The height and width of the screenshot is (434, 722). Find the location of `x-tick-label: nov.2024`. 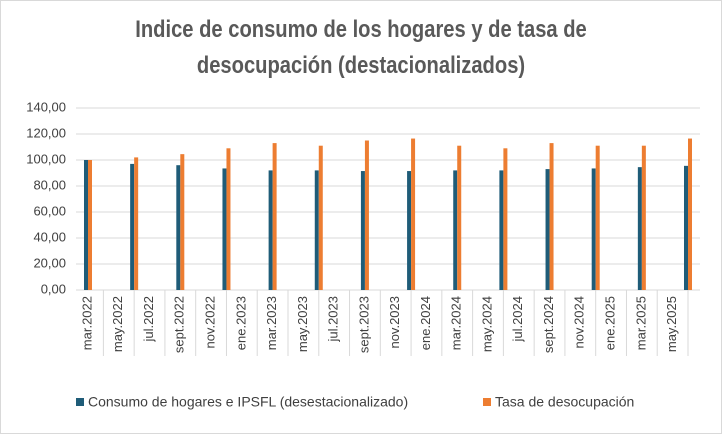

x-tick-label: nov.2024 is located at coordinates (579, 322).